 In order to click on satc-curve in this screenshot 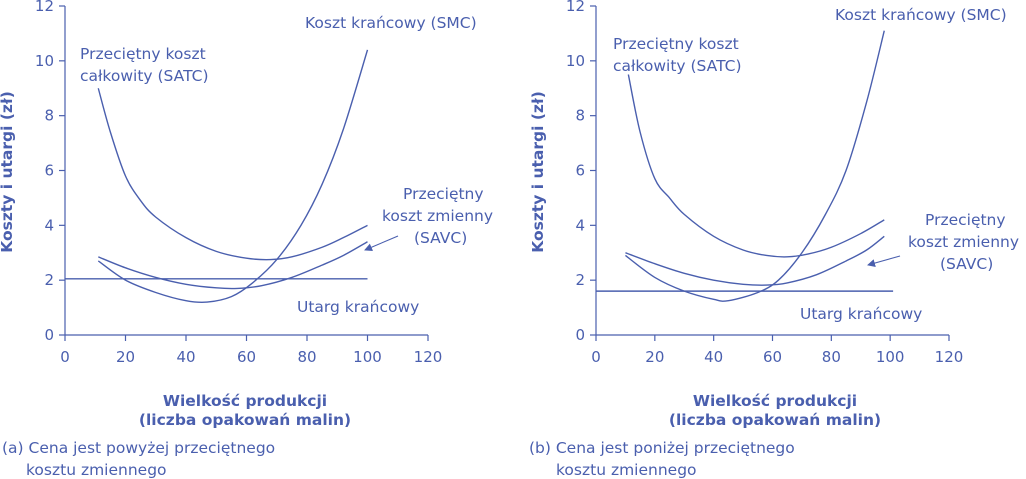, I will do `click(756, 166)`.